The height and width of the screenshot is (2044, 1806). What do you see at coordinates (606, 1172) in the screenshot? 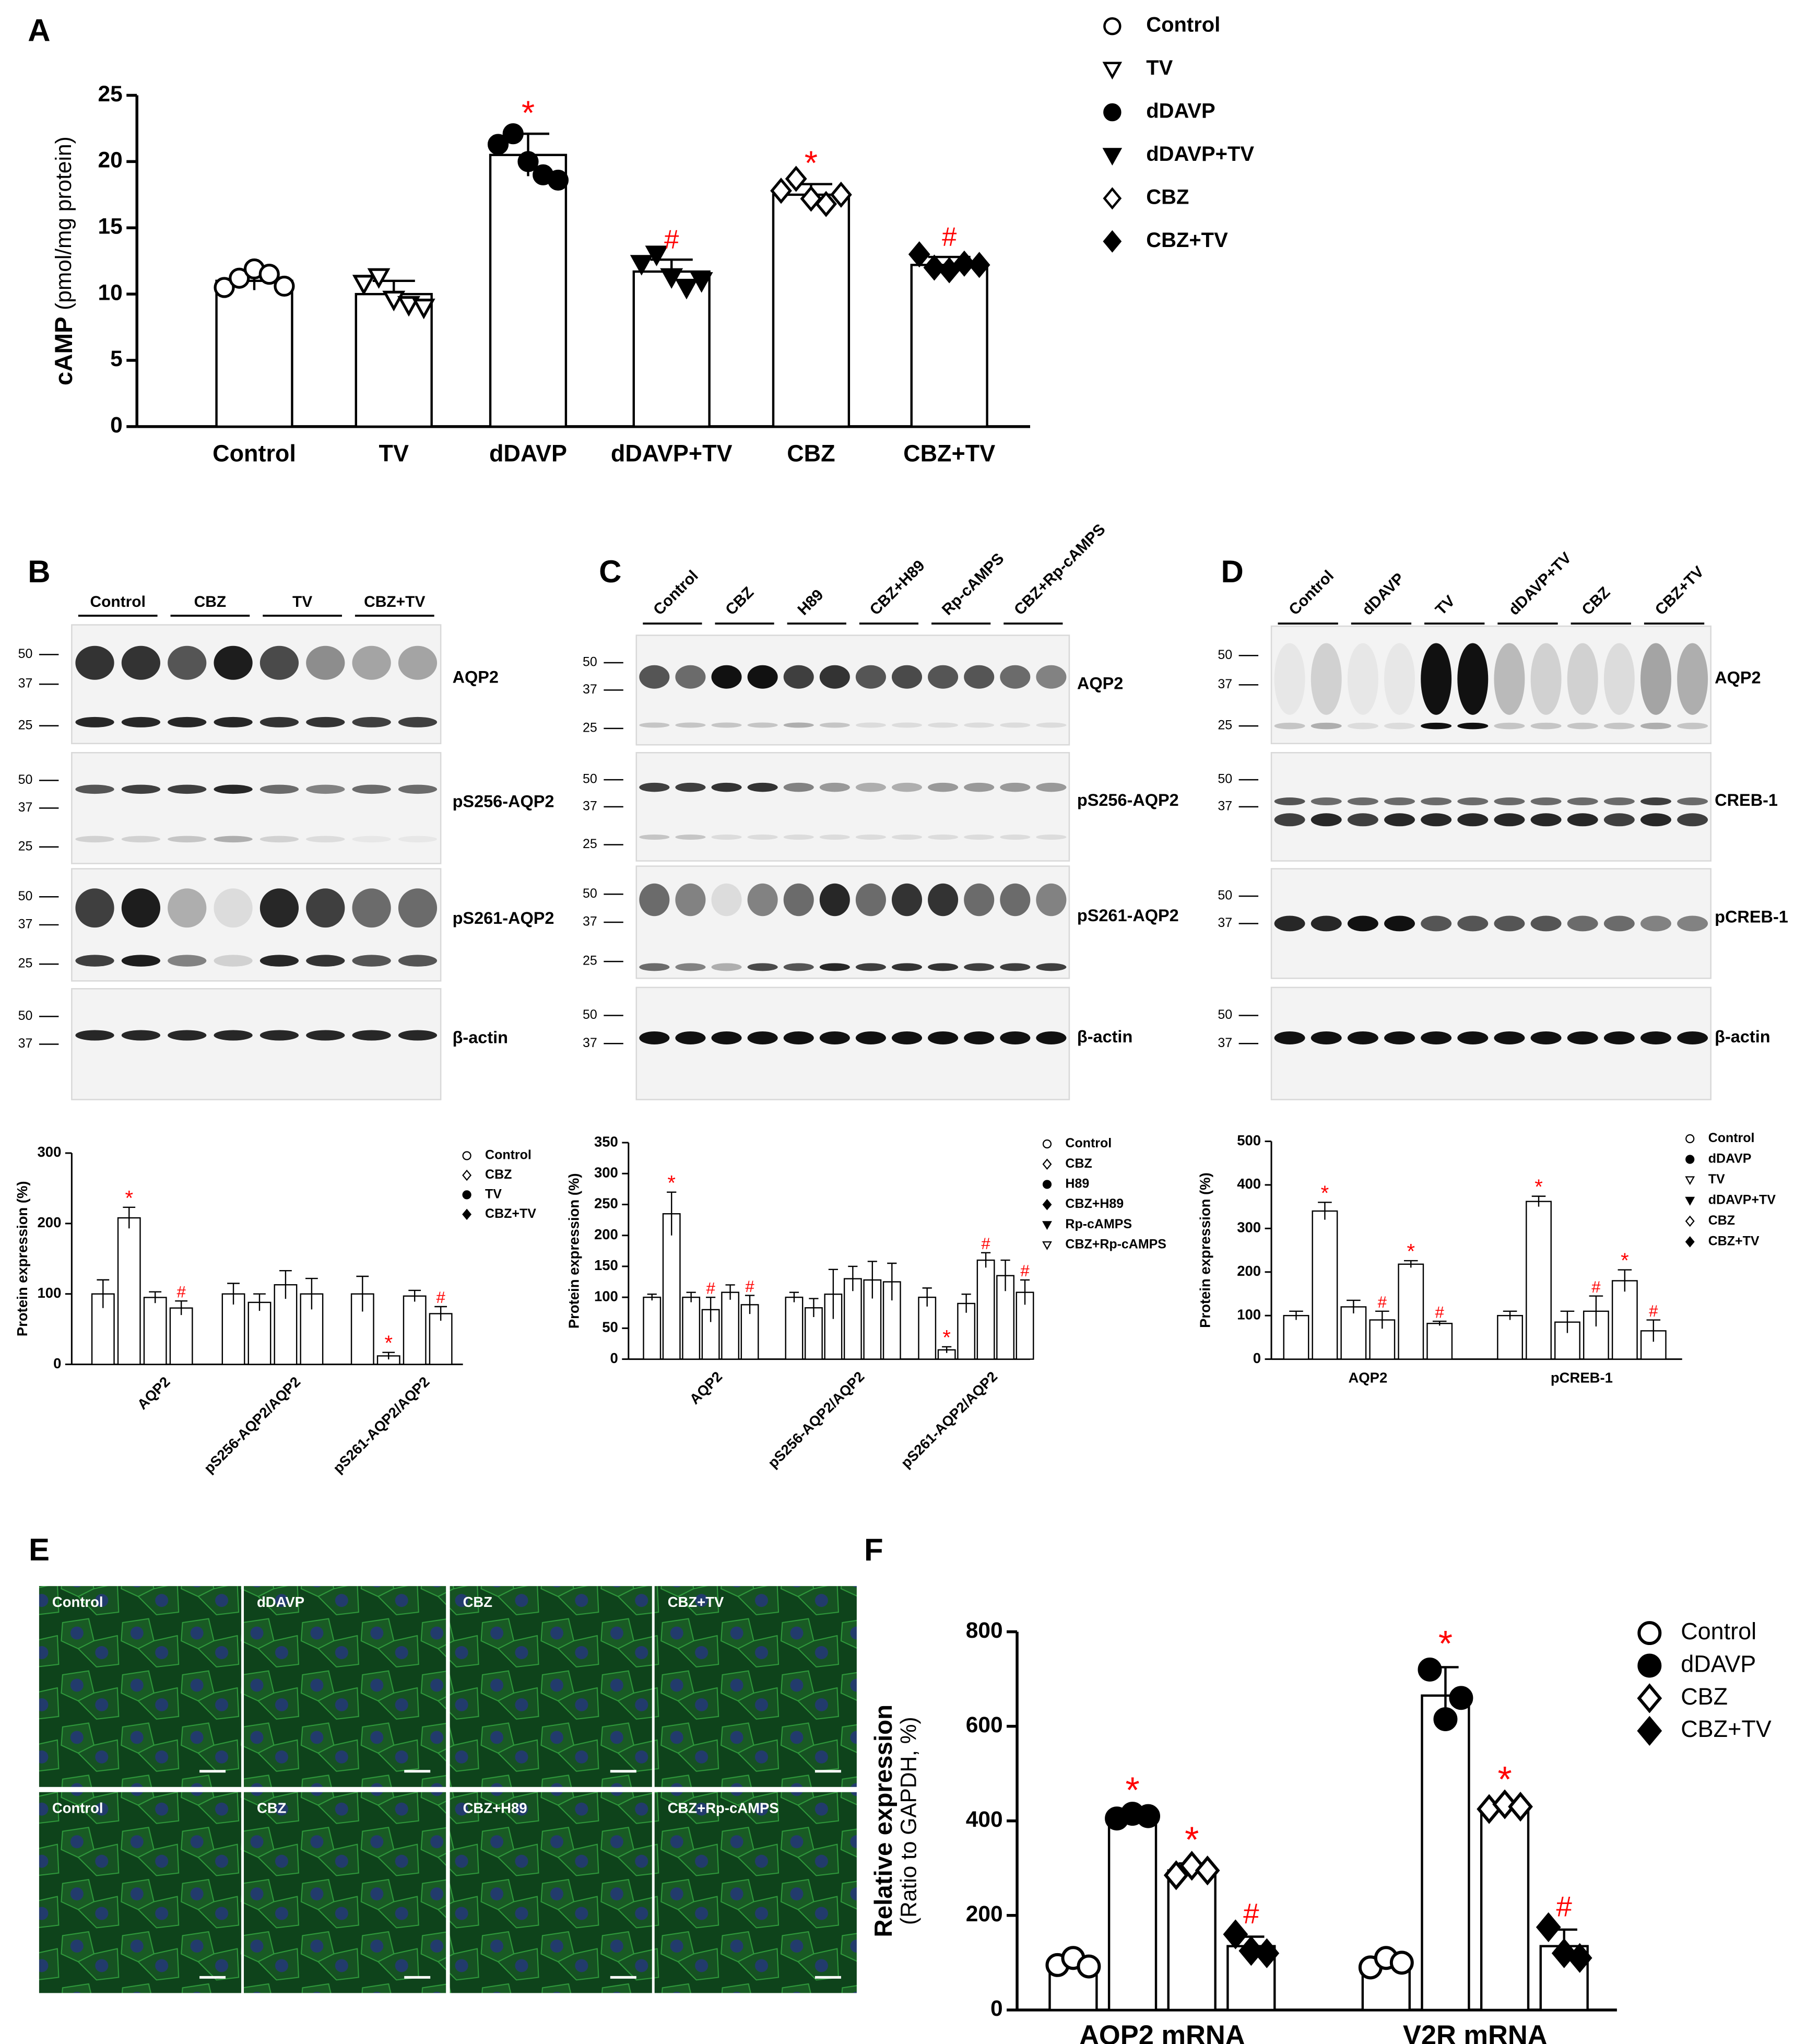
I see `y-tick-label: 300` at bounding box center [606, 1172].